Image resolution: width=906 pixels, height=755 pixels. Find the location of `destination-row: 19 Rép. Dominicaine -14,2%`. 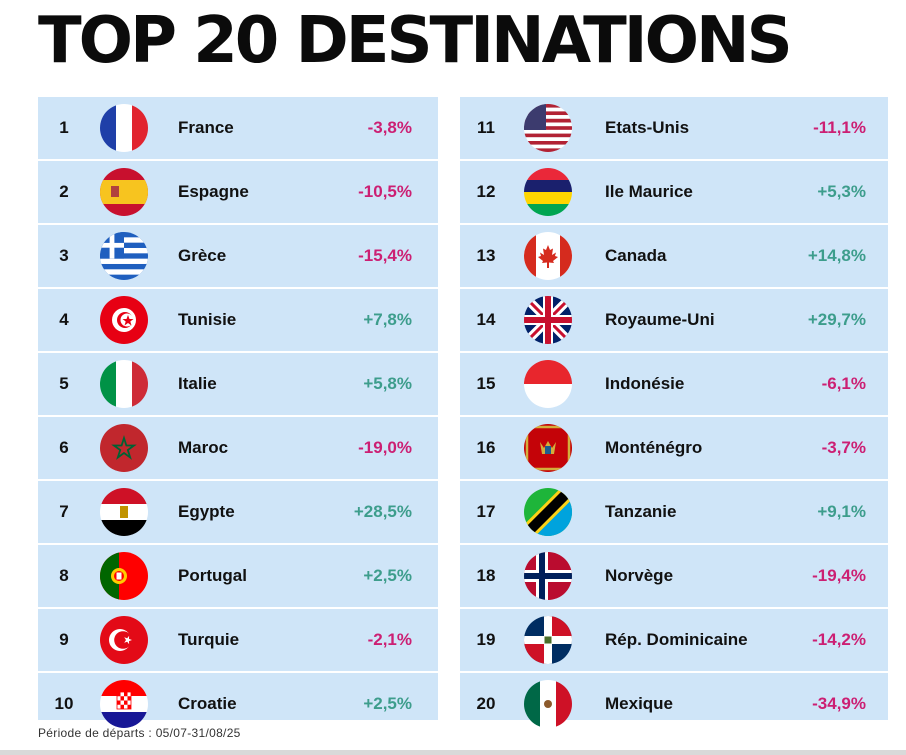

destination-row: 19 Rép. Dominicaine -14,2% is located at coordinates (674, 640).